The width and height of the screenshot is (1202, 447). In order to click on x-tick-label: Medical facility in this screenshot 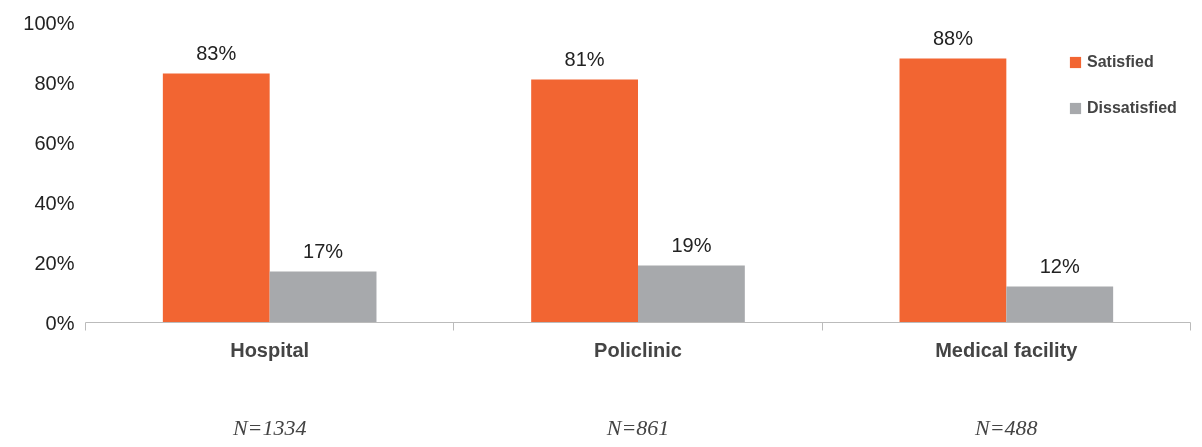, I will do `click(1007, 349)`.